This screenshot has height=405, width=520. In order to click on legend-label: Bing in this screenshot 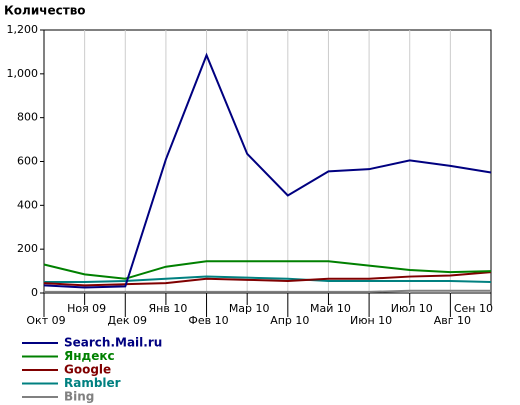, I will do `click(79, 397)`.